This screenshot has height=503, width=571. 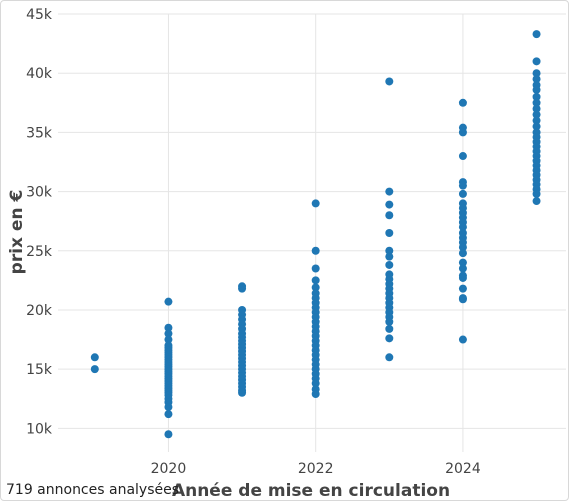 What do you see at coordinates (39, 222) in the screenshot?
I see `y-axis-ticks: 10k 15k 20k 25k 30k 35k 40k 45k` at bounding box center [39, 222].